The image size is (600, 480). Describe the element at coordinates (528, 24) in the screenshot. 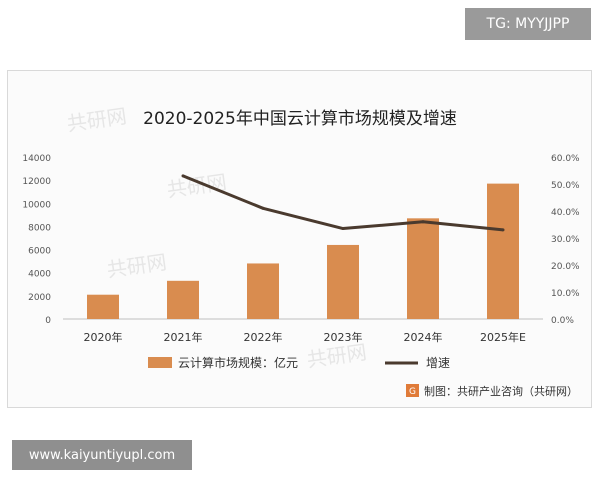

I see `tg-watermark-badge: TG: MYYJJPP` at that location.